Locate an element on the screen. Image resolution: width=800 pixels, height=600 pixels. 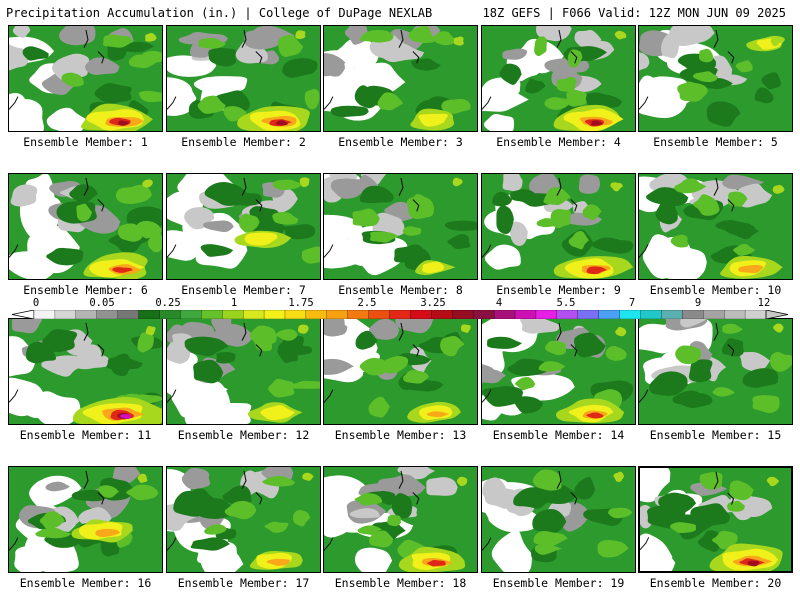
ensemble-member-label: Ensemble Member: 2 is located at coordinates (243, 142).